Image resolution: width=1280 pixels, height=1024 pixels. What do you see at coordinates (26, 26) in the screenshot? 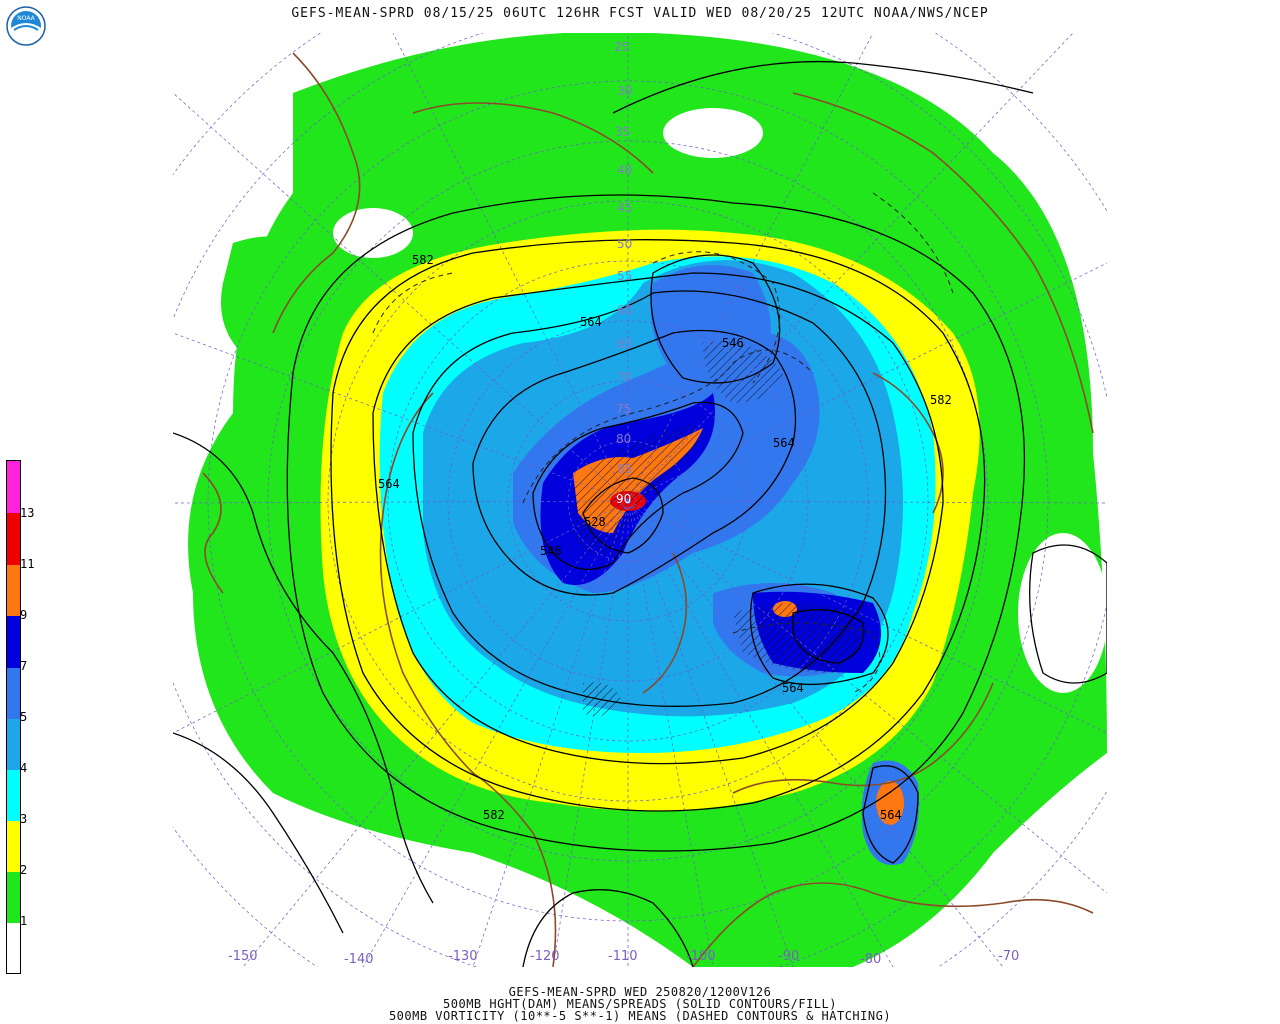
I see `noaa-logo: NOAA` at bounding box center [26, 26].